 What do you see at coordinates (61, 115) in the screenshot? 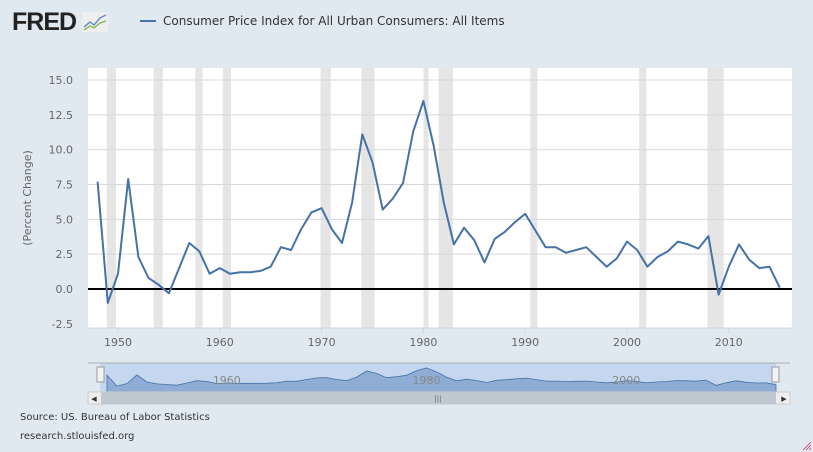
I see `y-tick-label: 12.5` at bounding box center [61, 115].